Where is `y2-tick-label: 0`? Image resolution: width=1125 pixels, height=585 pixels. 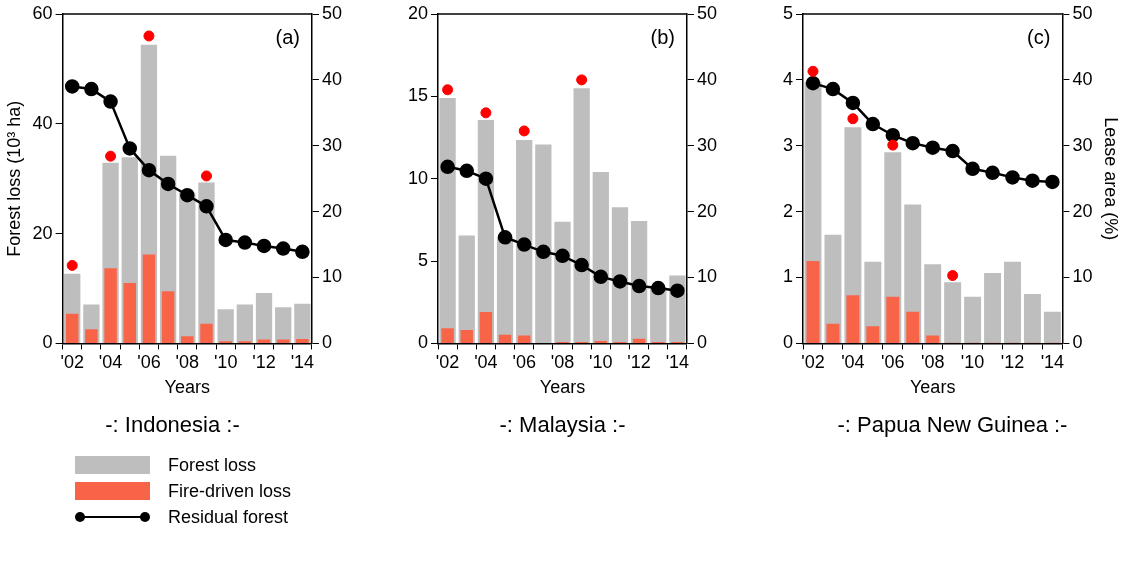 y2-tick-label: 0 is located at coordinates (701, 342).